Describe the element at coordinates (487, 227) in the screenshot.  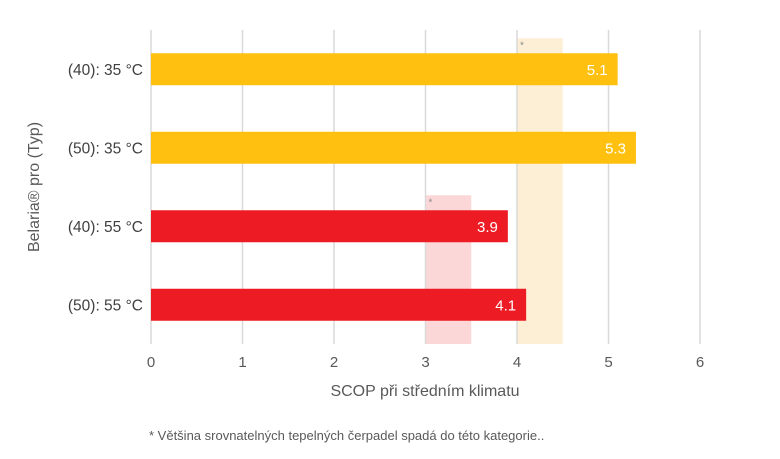
I see `bar-value-label: 3.9` at that location.